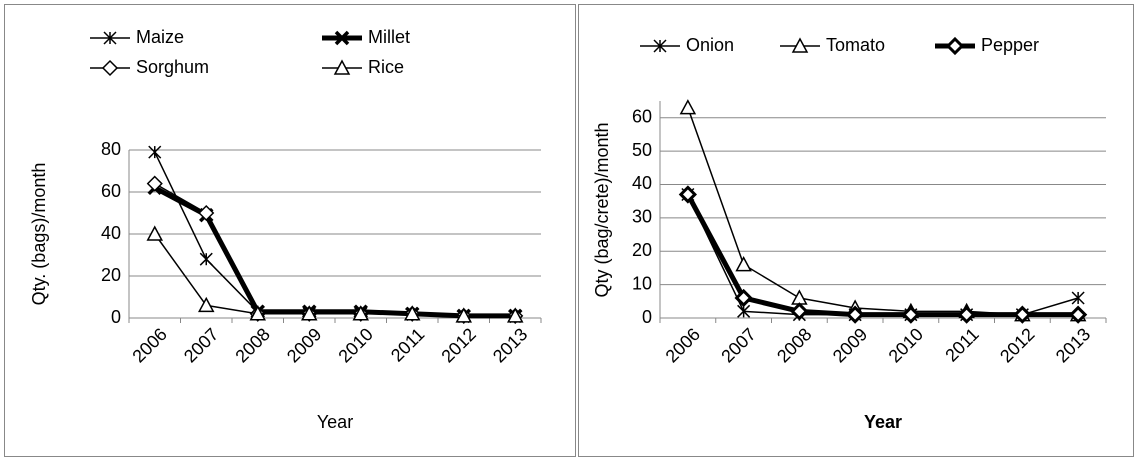 This screenshot has height=463, width=1138. I want to click on y-tick-label: 10, so click(642, 283).